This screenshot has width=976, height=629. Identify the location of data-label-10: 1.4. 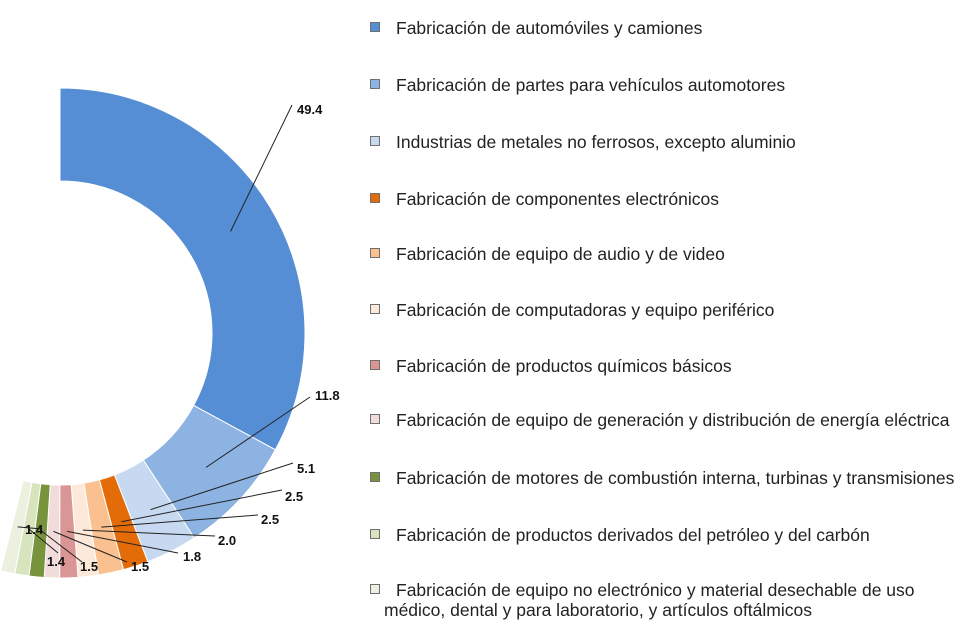
(56, 561).